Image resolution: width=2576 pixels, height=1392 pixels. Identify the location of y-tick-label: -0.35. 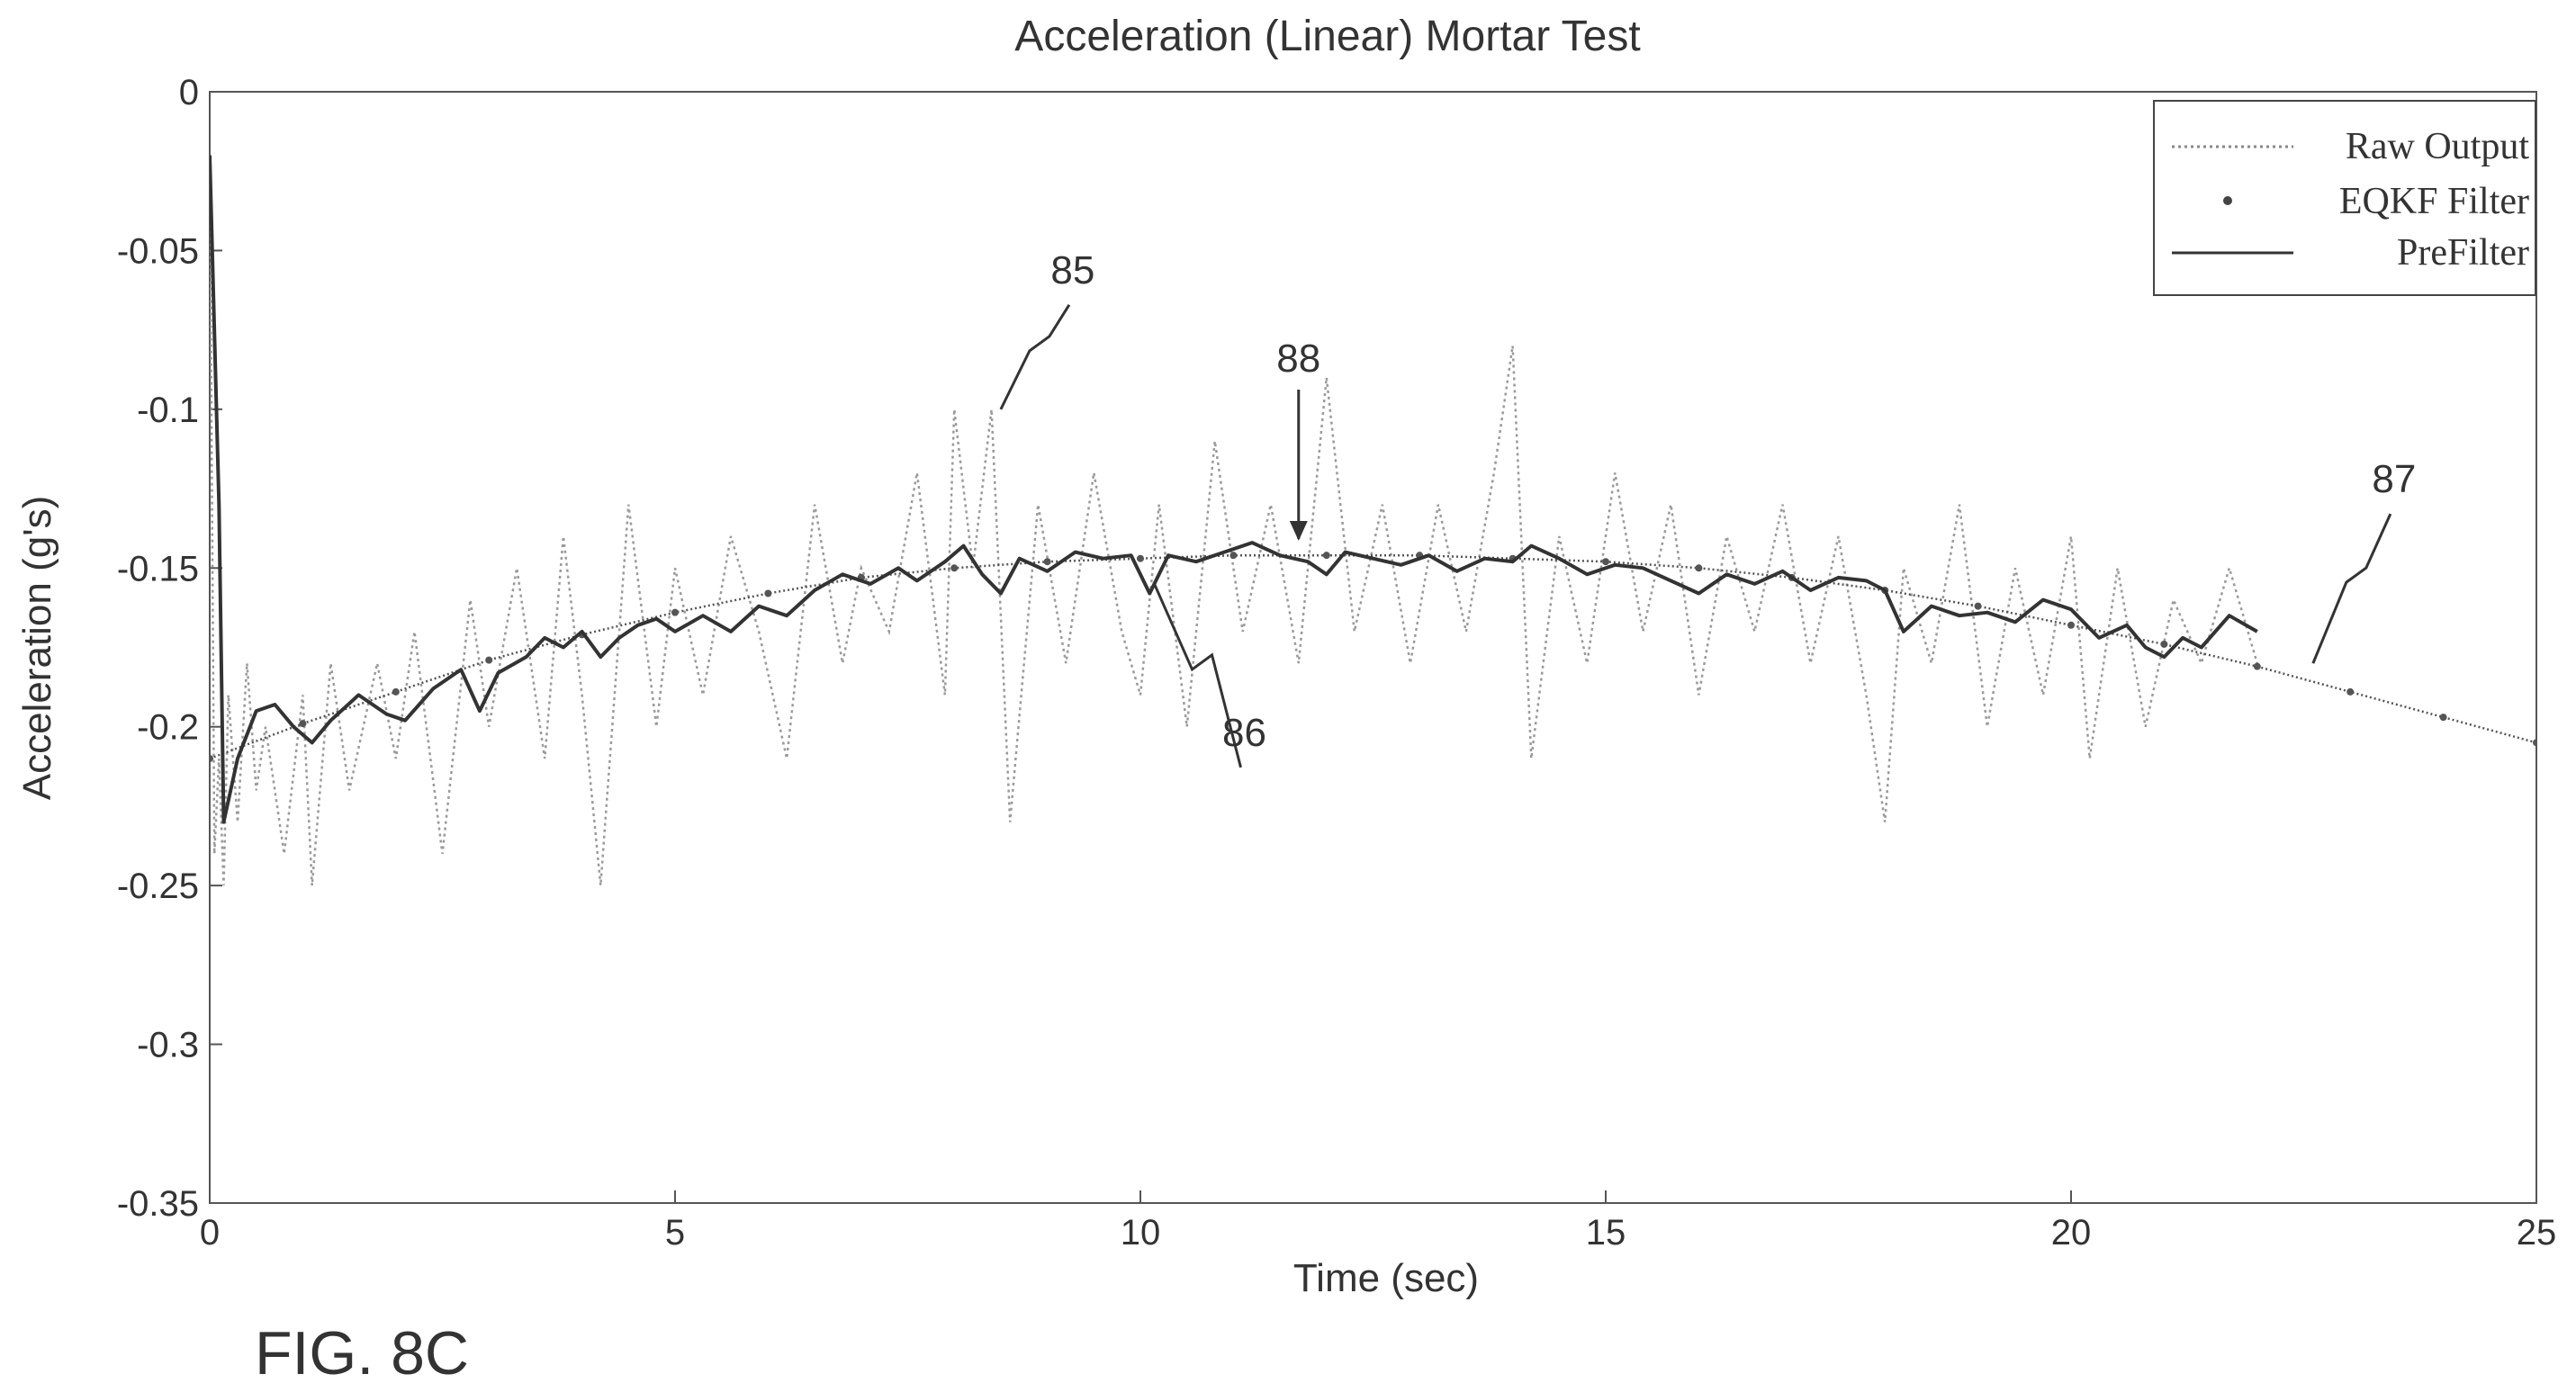
(158, 1204).